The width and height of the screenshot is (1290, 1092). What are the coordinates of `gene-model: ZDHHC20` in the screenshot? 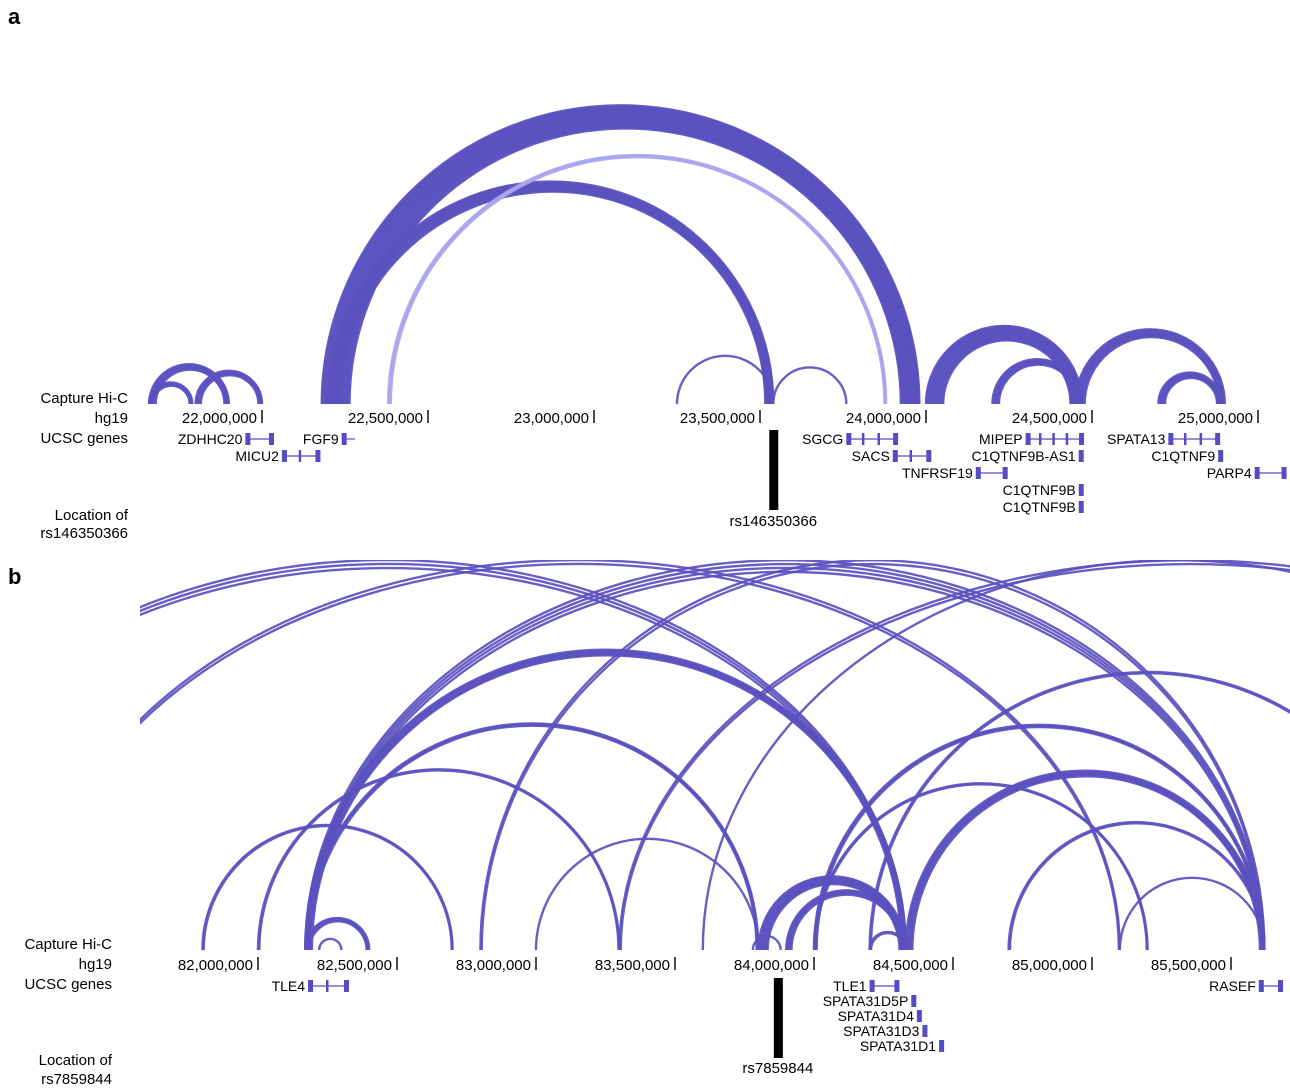 It's located at (226, 439).